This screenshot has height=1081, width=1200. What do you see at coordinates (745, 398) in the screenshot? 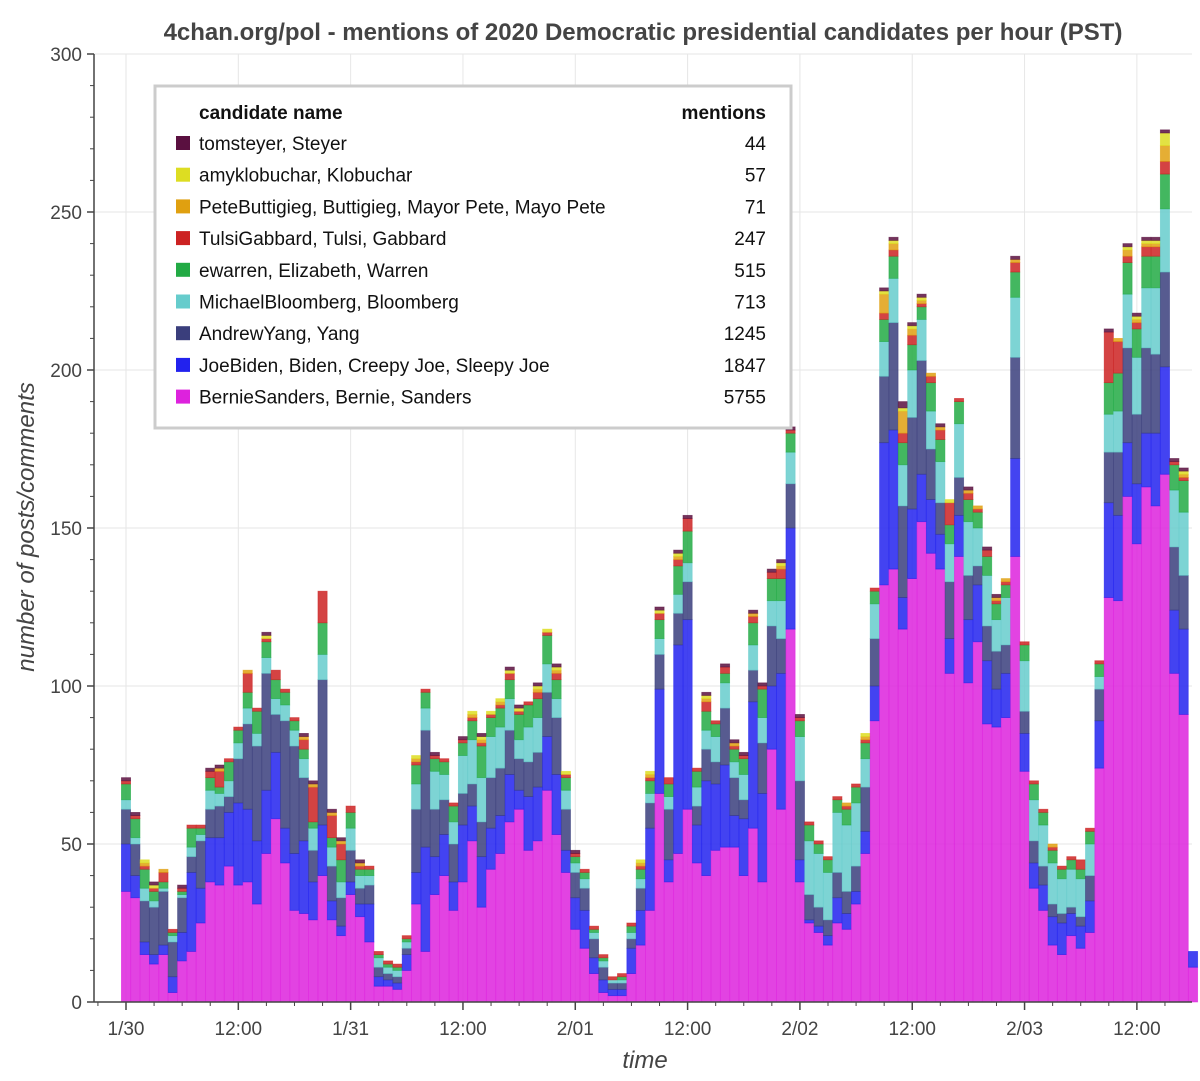
I see `legend-entry-count: 5755` at bounding box center [745, 398].